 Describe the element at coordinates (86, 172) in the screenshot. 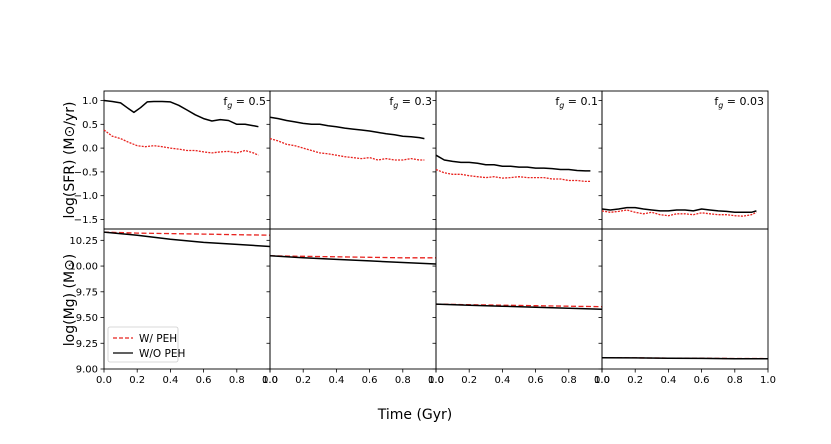

I see `y-tick-label: −0.5` at that location.